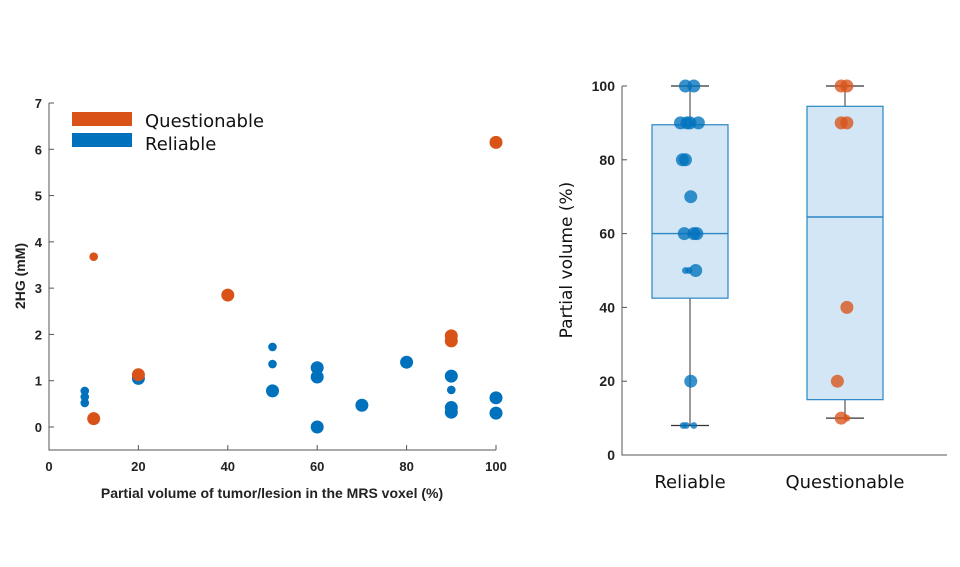  What do you see at coordinates (228, 466) in the screenshot?
I see `scatter-x-tick-label: 40` at bounding box center [228, 466].